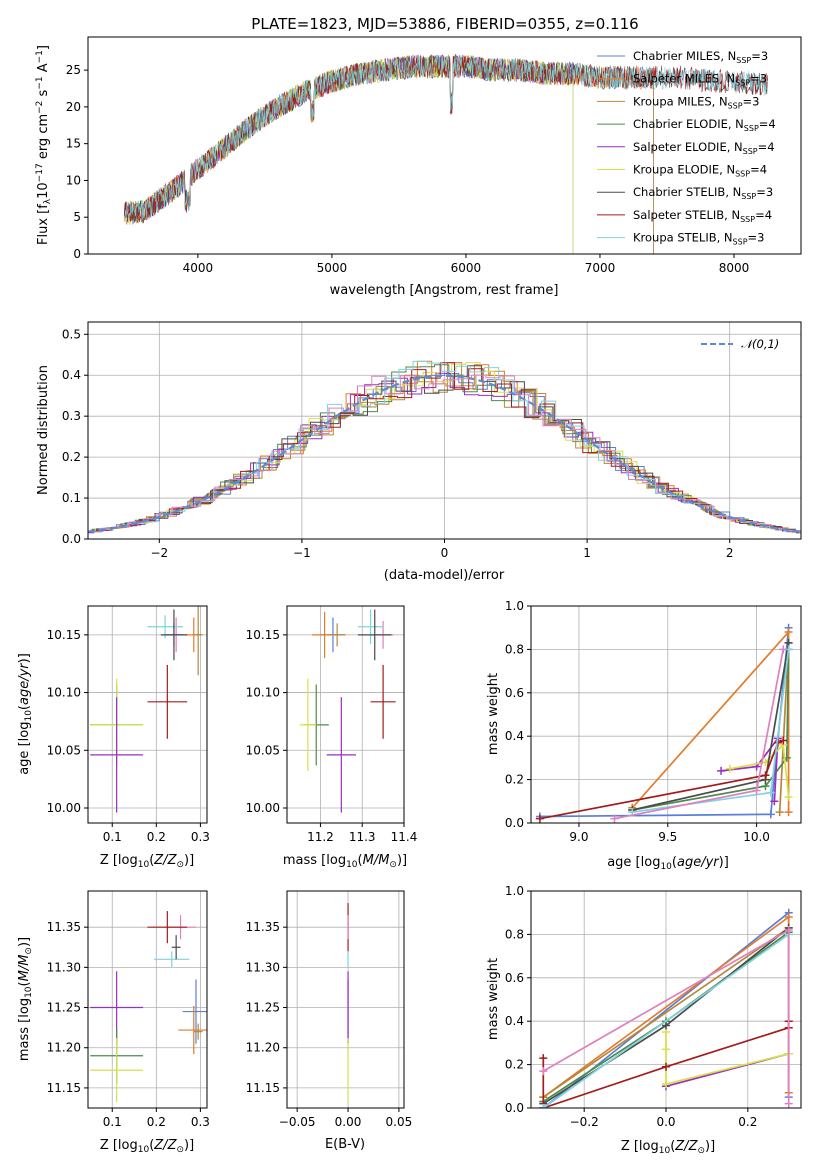 The height and width of the screenshot is (1170, 819). I want to click on y-tick-label: 11.35, so click(263, 927).